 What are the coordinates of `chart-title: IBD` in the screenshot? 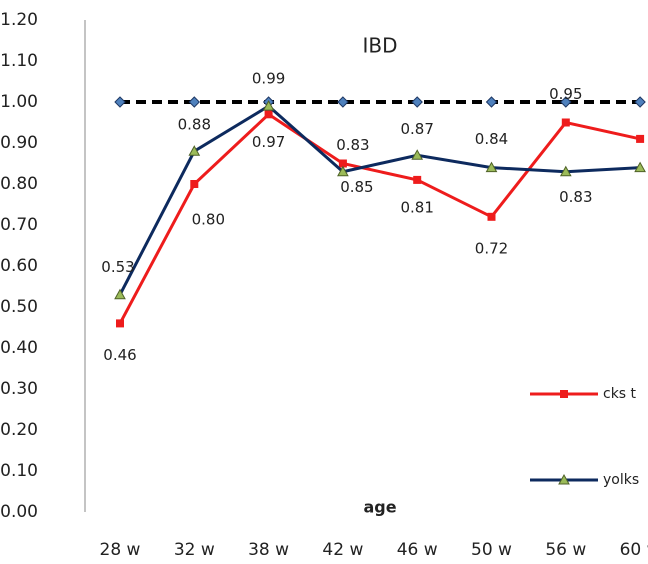 It's located at (379, 46).